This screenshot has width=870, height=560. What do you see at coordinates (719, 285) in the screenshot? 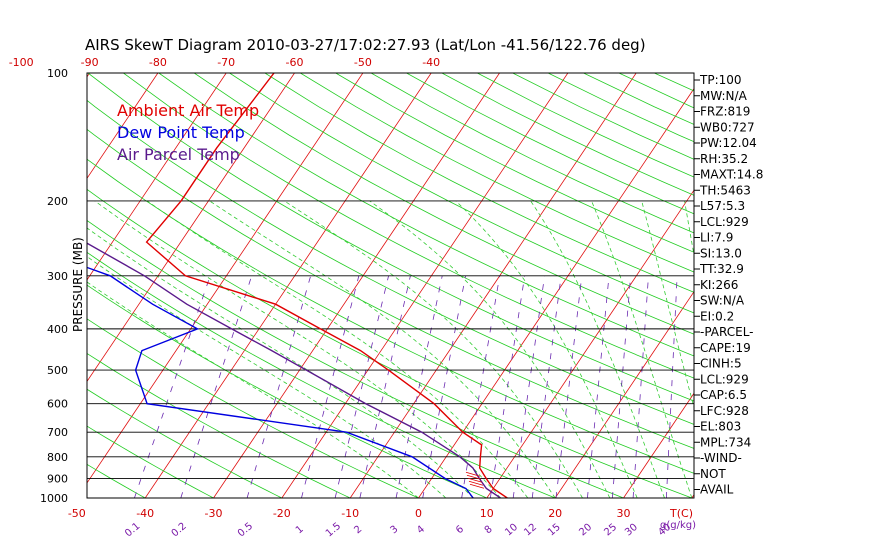
I see `index-entry: KI:266` at bounding box center [719, 285].